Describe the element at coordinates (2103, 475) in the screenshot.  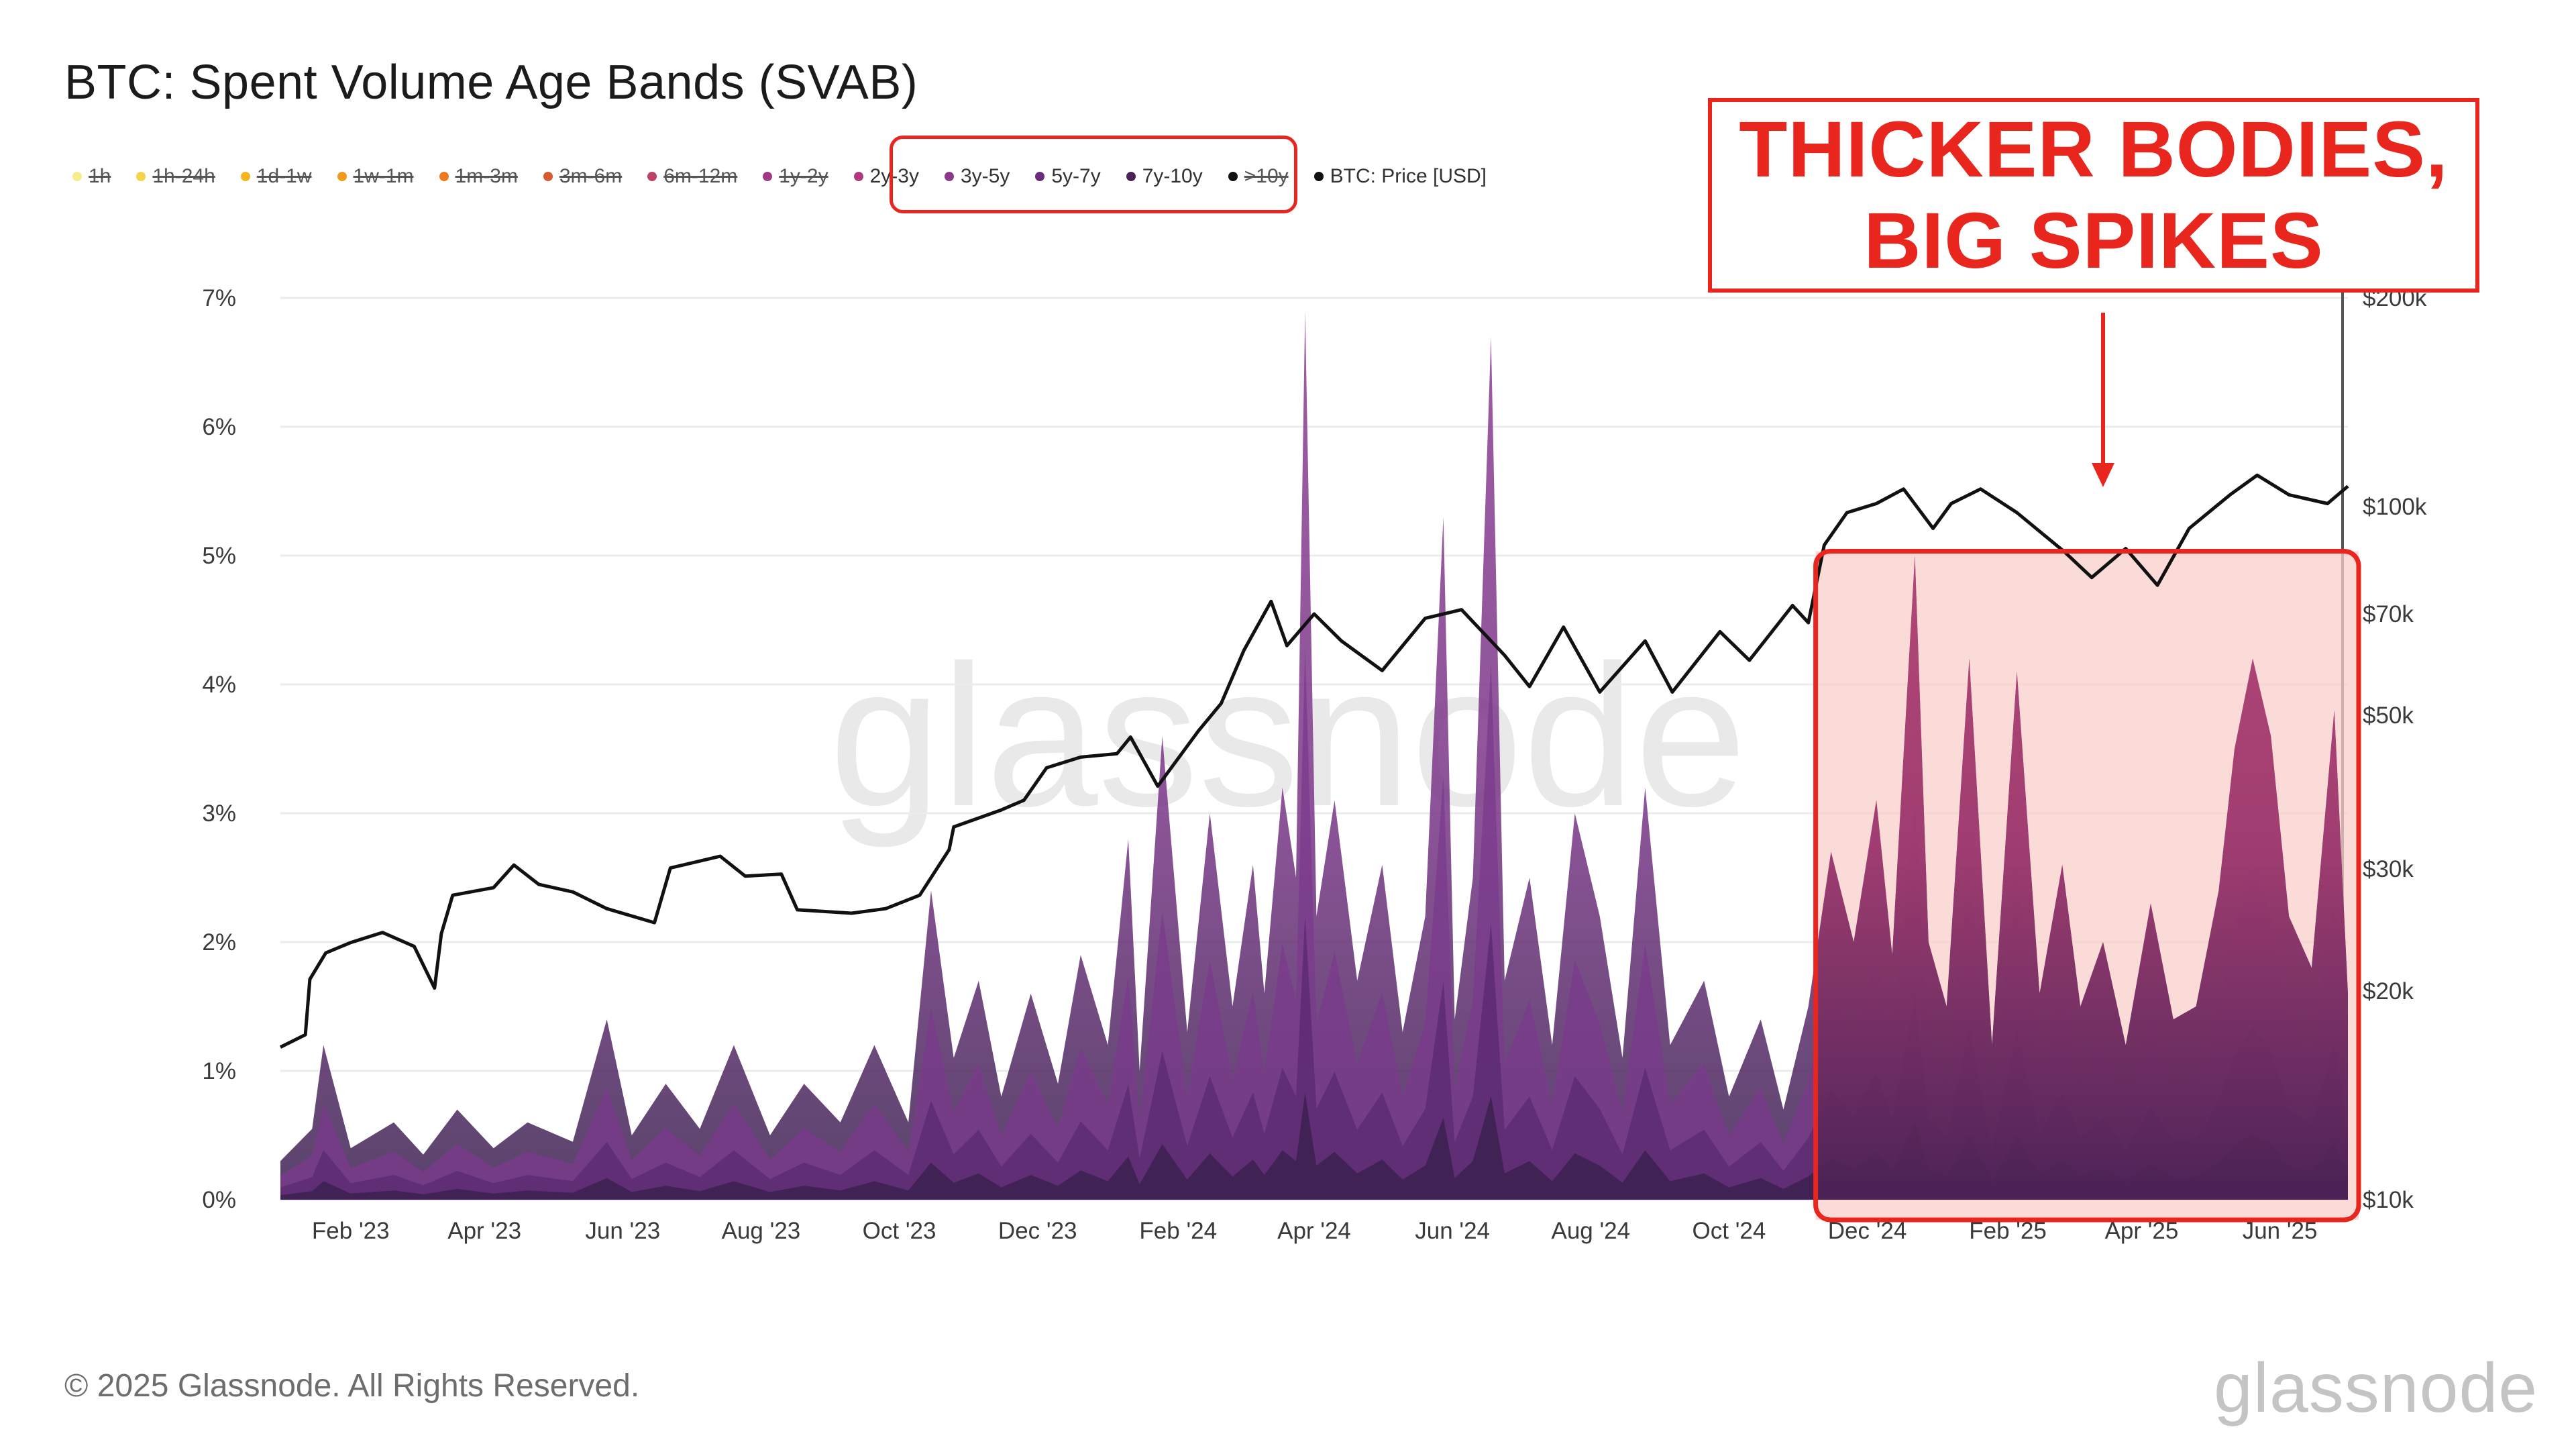
I see `callout-arrow-head` at that location.